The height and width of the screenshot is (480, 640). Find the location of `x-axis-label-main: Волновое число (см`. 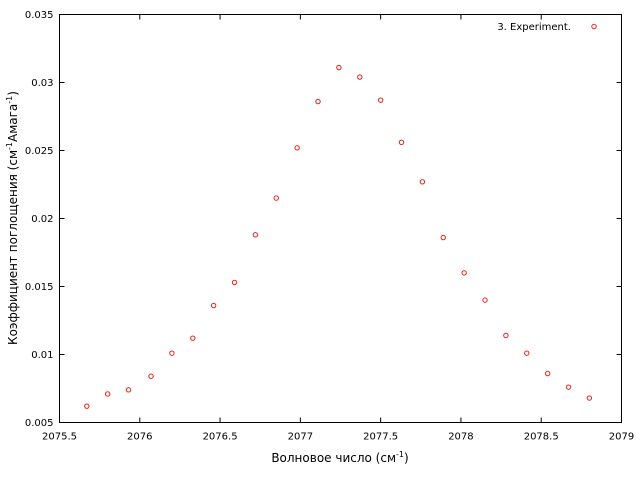

x-axis-label-main: Волновое число (см is located at coordinates (333, 458).